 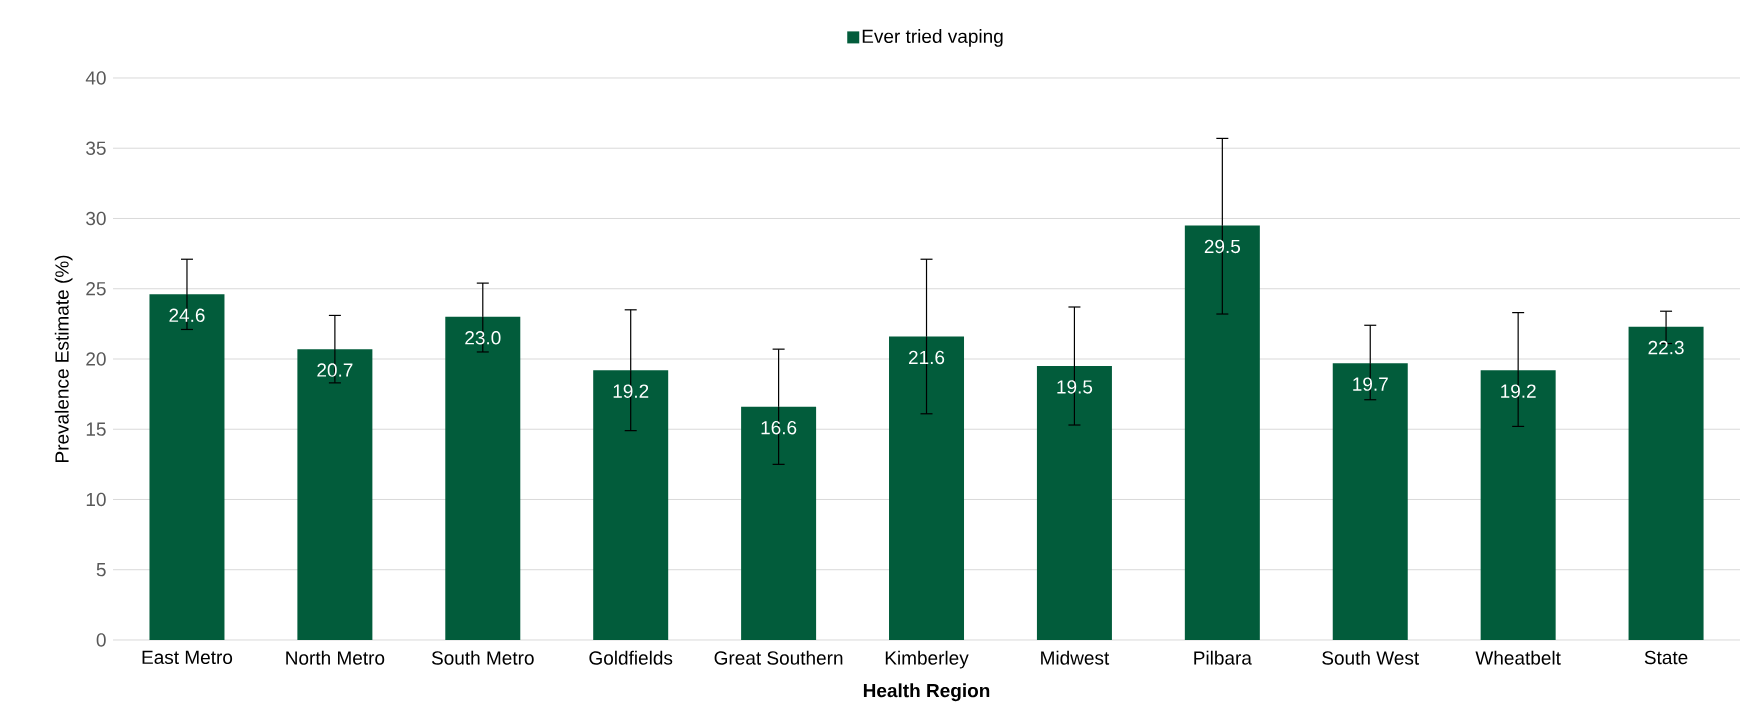 I want to click on x-tick-label: Great Southern, so click(x=778, y=657).